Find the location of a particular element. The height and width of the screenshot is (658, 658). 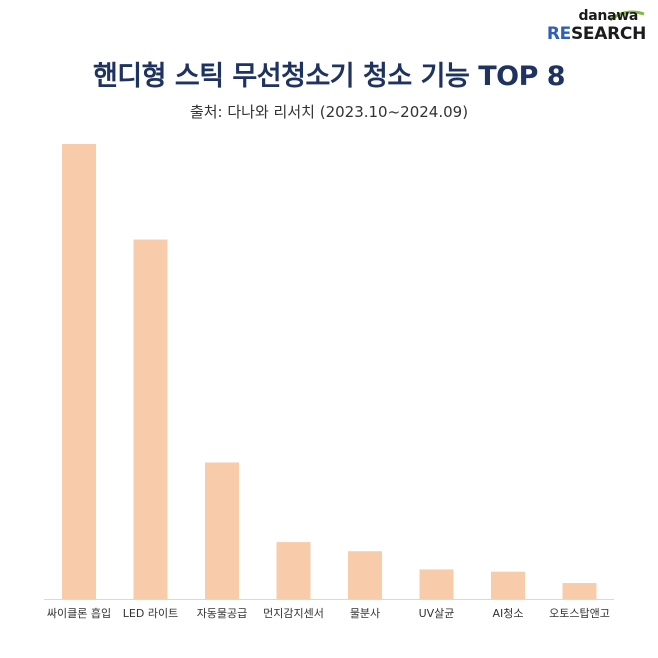

x-tick-label-5: 물분사 is located at coordinates (365, 613).